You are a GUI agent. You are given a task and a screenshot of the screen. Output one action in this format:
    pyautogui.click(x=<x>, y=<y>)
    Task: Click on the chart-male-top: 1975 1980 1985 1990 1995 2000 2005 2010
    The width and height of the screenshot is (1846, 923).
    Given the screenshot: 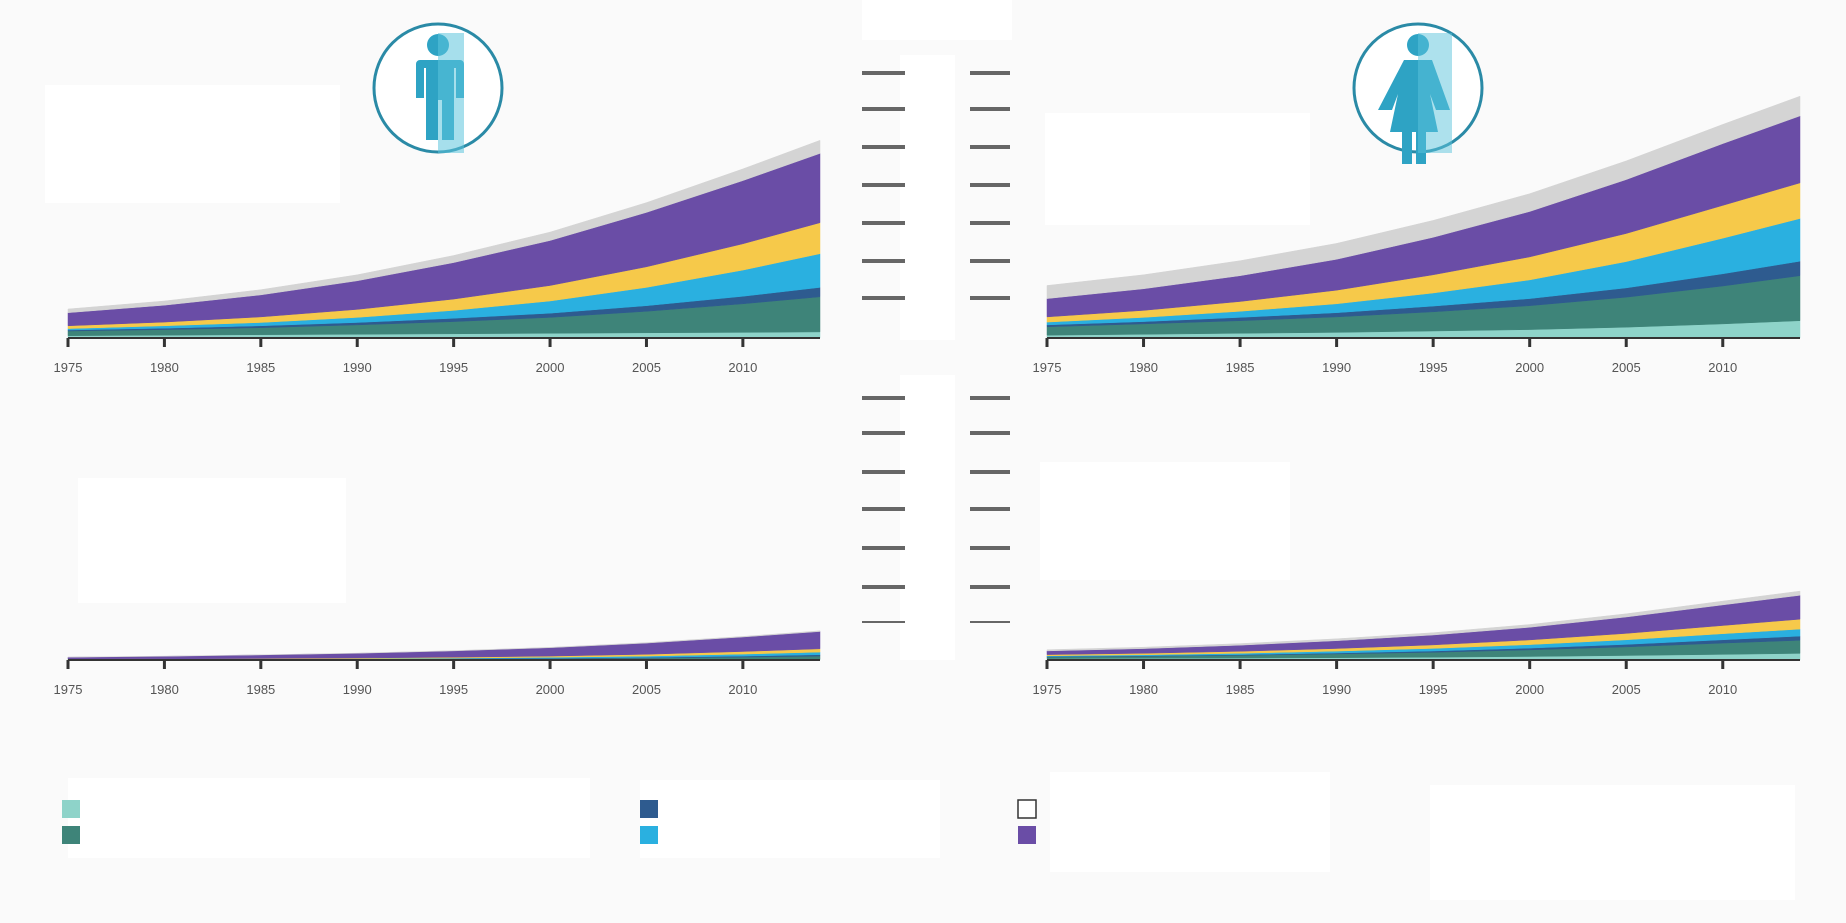 What is the action you would take?
    pyautogui.click(x=437, y=257)
    